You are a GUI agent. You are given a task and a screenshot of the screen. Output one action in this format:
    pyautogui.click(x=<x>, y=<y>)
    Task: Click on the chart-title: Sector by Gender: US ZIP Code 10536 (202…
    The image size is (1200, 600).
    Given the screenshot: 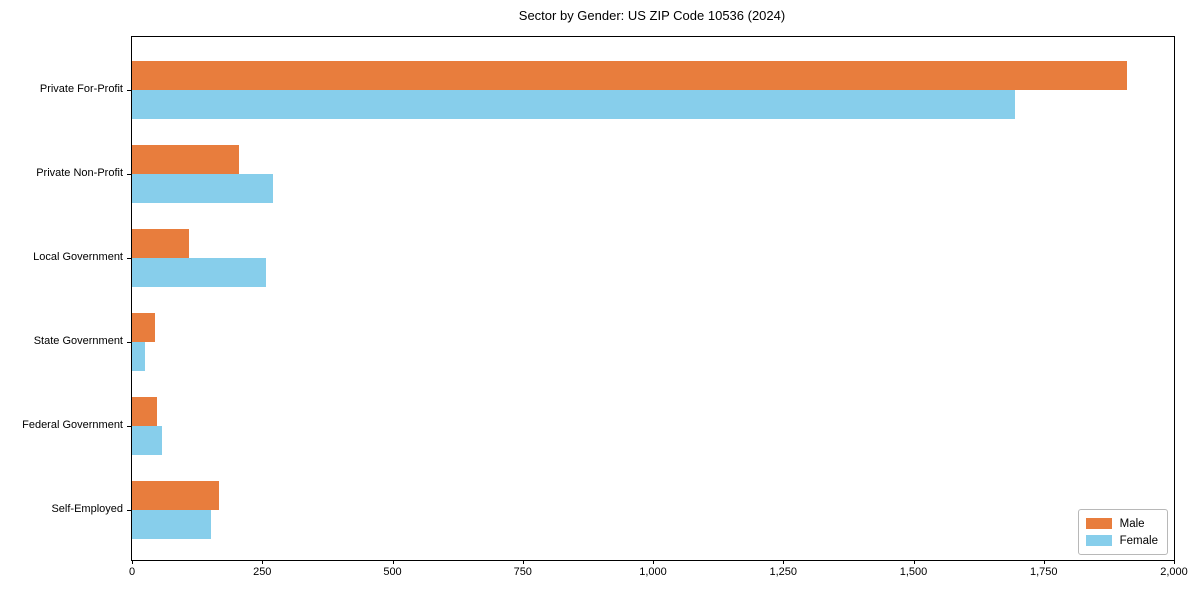 What is the action you would take?
    pyautogui.click(x=652, y=15)
    